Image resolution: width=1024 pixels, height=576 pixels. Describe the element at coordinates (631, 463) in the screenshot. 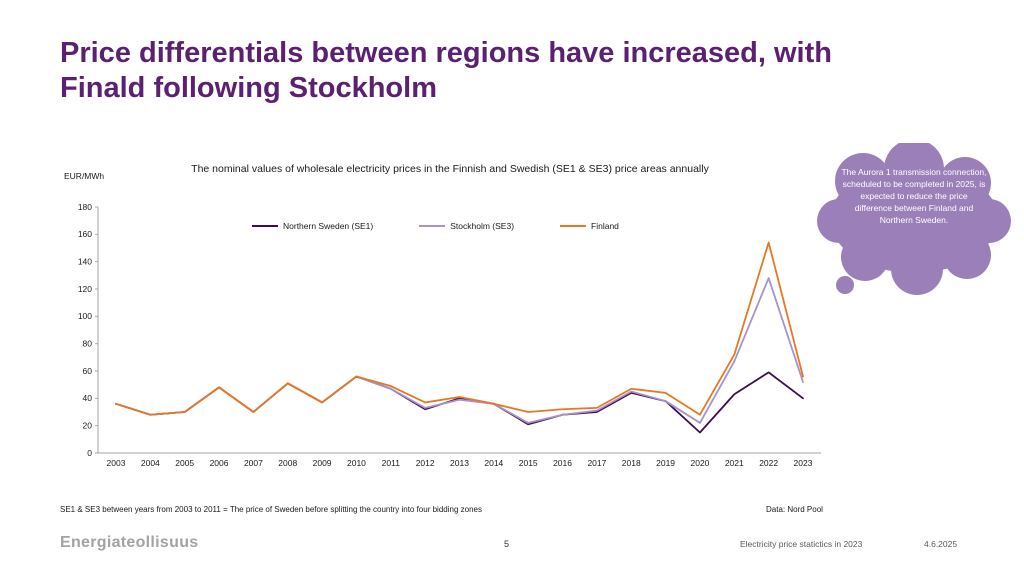

I see `x-tick-label: 2018` at that location.